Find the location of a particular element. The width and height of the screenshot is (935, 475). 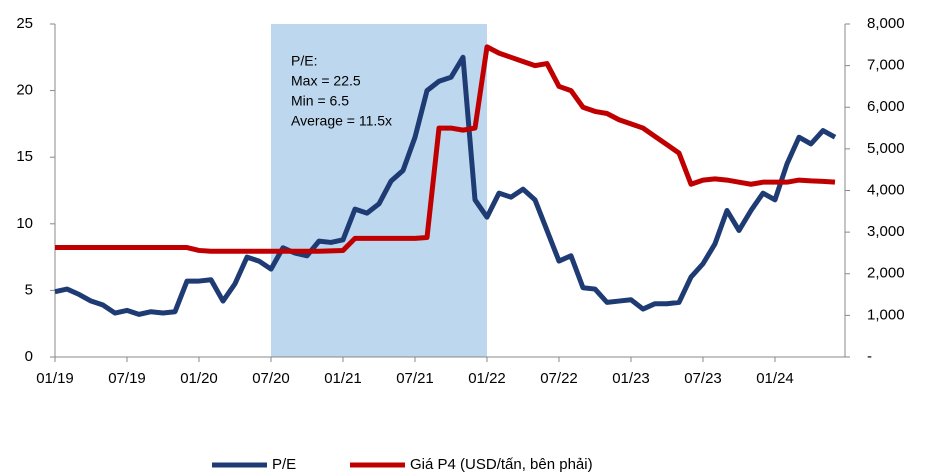

y-tick-label: 5 is located at coordinates (29, 289).